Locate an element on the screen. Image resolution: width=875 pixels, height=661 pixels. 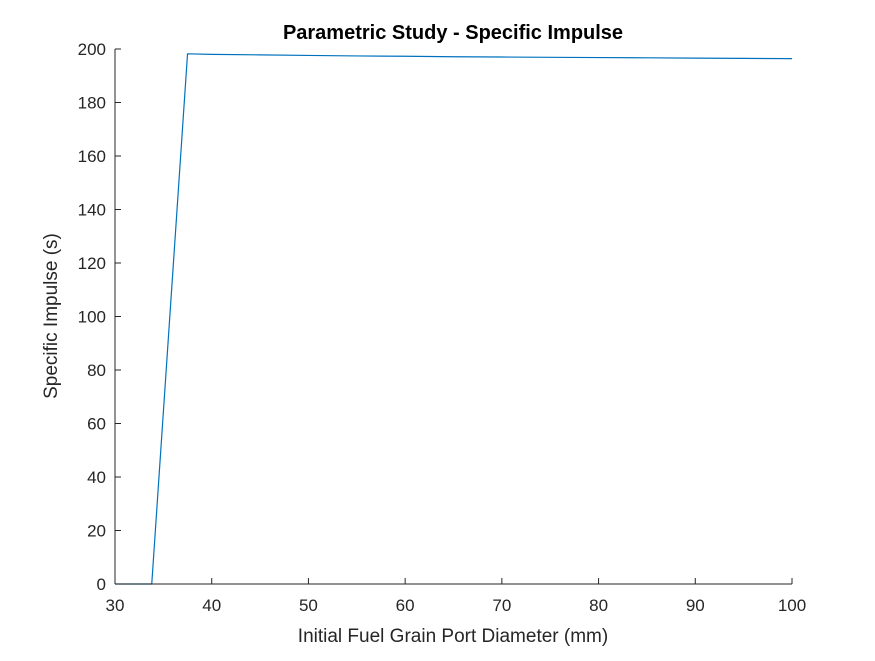
y-tick-label: 140 is located at coordinates (92, 210).